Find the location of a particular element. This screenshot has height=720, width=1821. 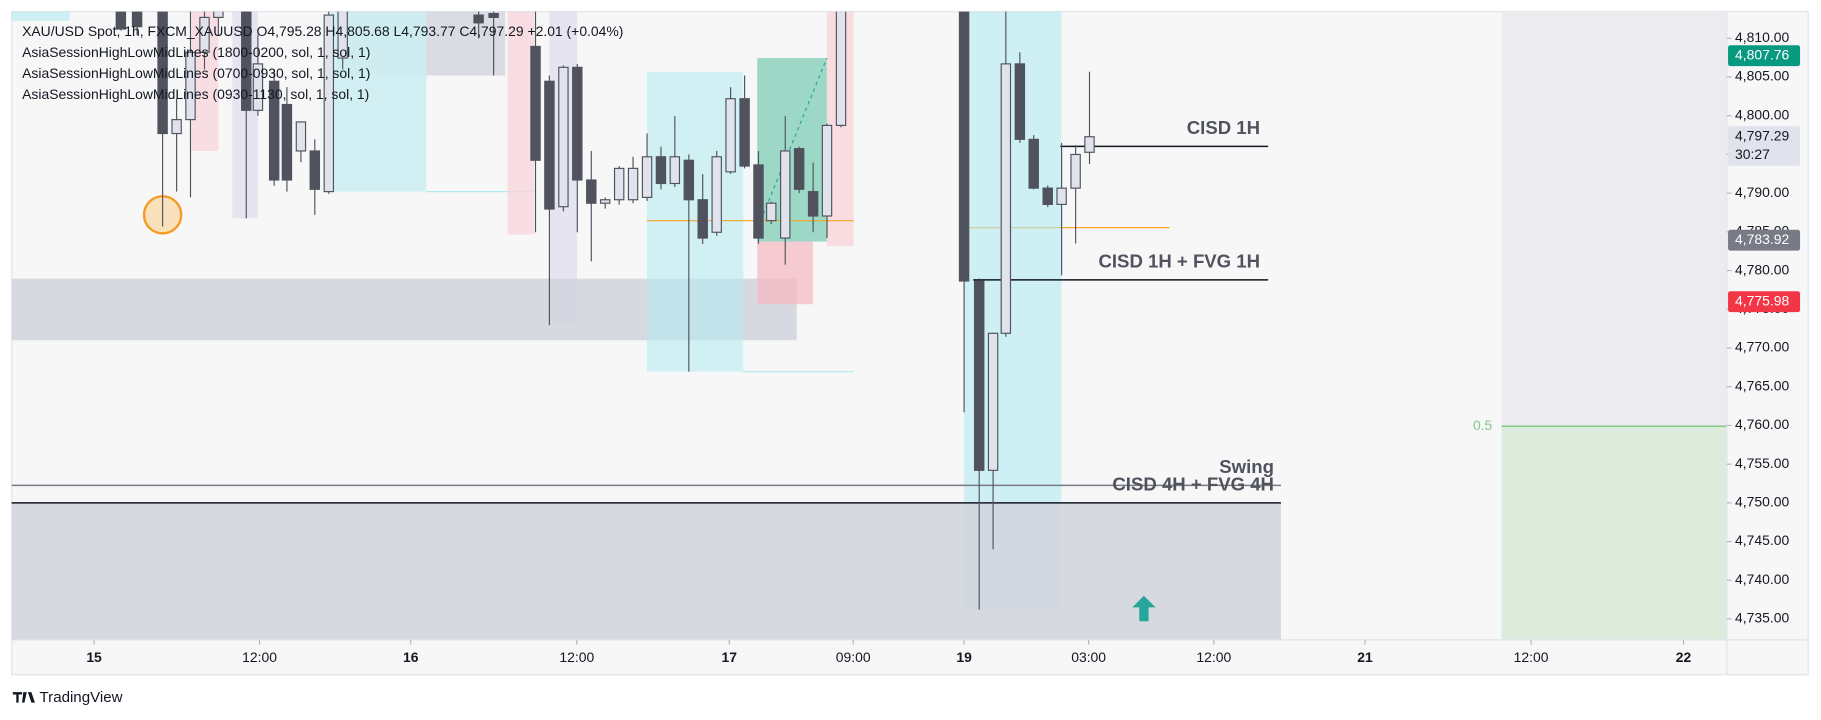

x-tick-label: 19 is located at coordinates (964, 657).